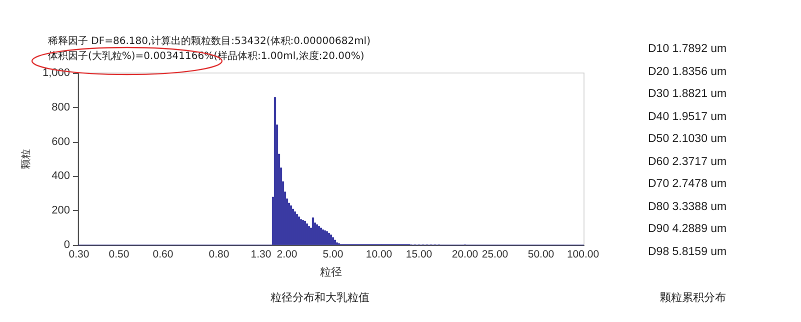 The width and height of the screenshot is (801, 322). Describe the element at coordinates (219, 254) in the screenshot. I see `x-tick-label: 0.80` at that location.